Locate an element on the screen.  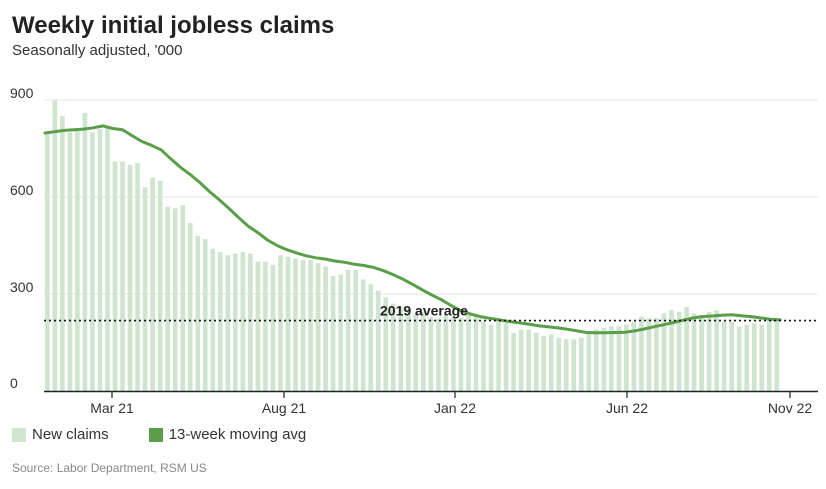
x-tick-label: Aug 21 is located at coordinates (284, 408).